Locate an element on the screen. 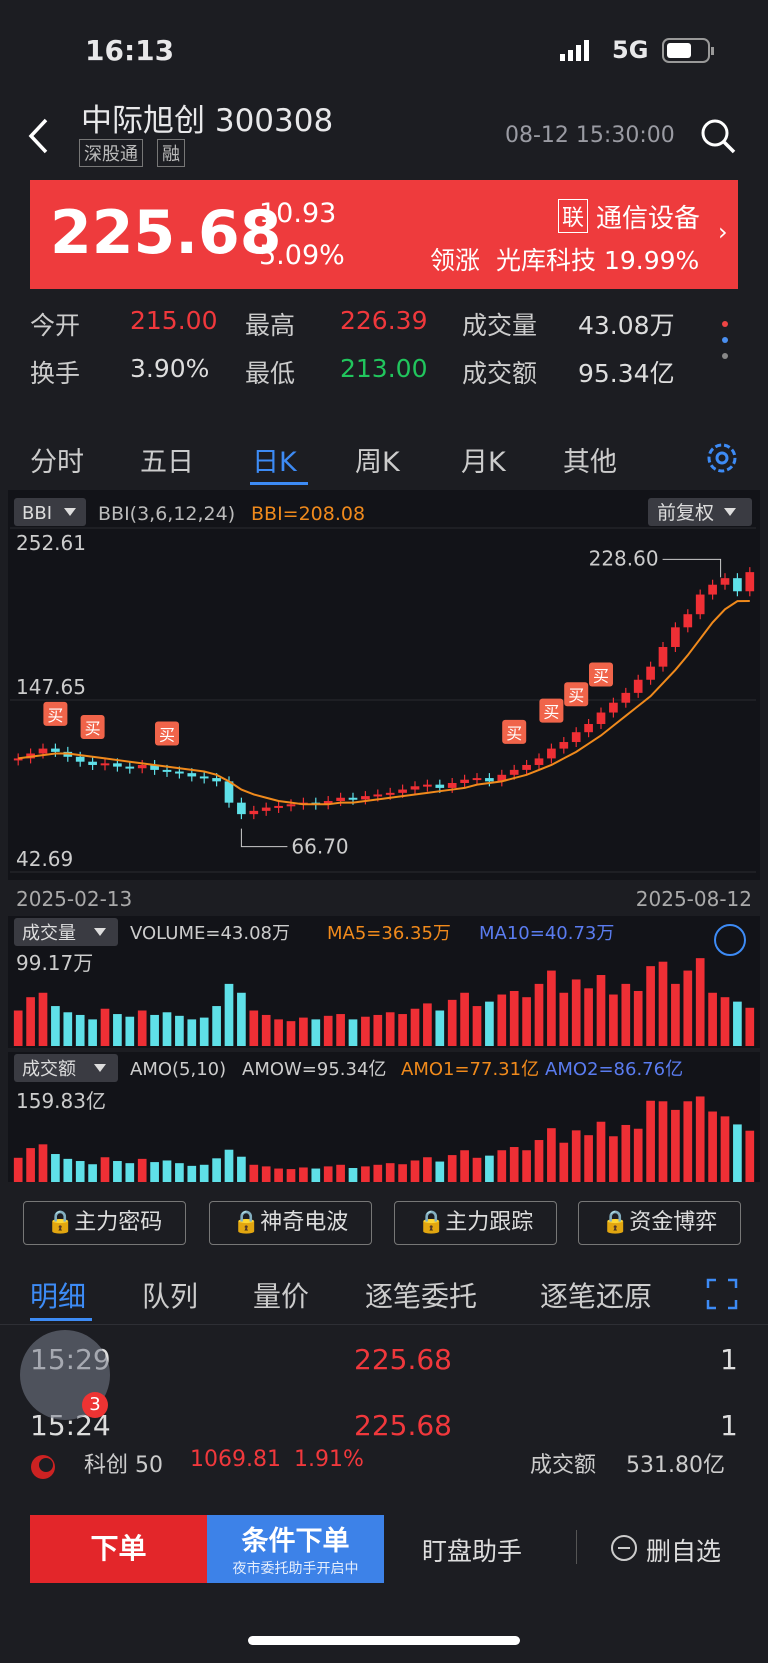 The height and width of the screenshot is (1663, 768). buy-marker is located at coordinates (167, 733).